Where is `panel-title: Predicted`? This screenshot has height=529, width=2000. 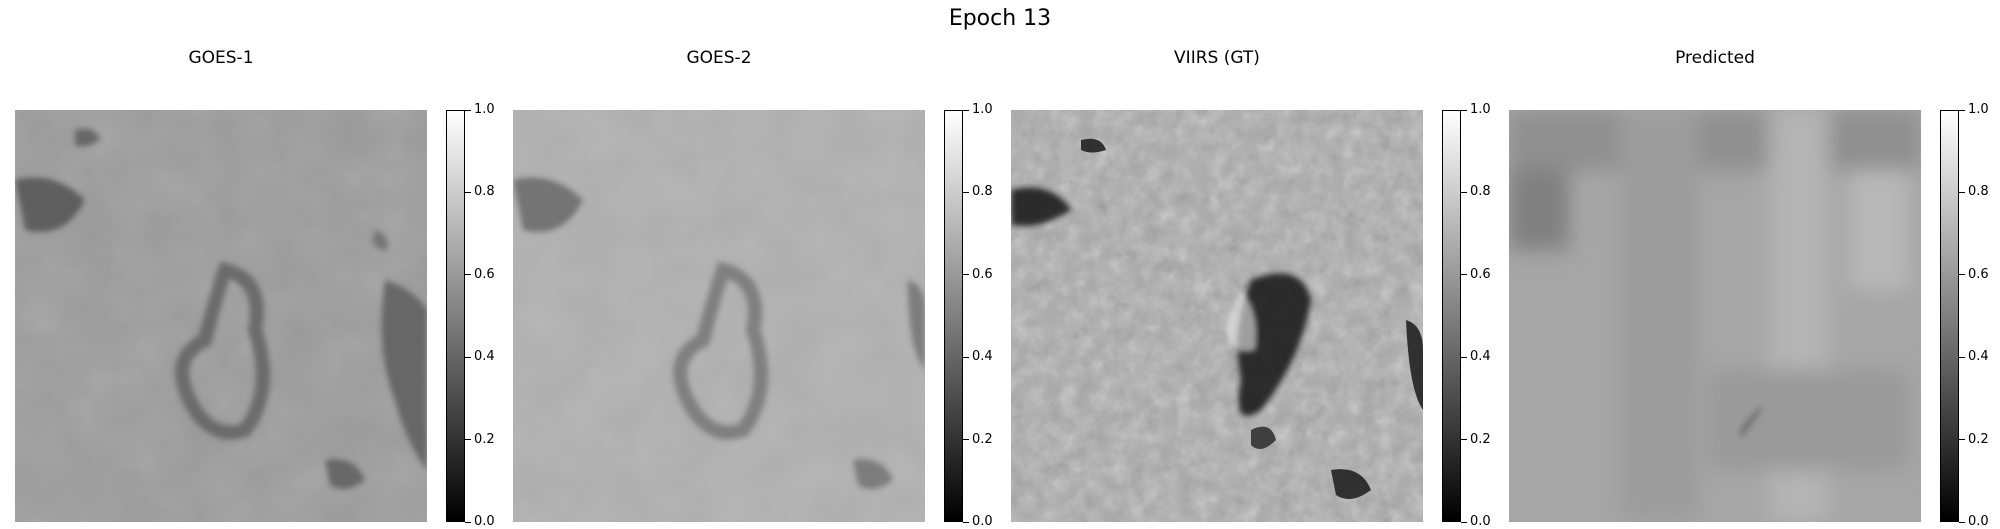 panel-title: Predicted is located at coordinates (1715, 58).